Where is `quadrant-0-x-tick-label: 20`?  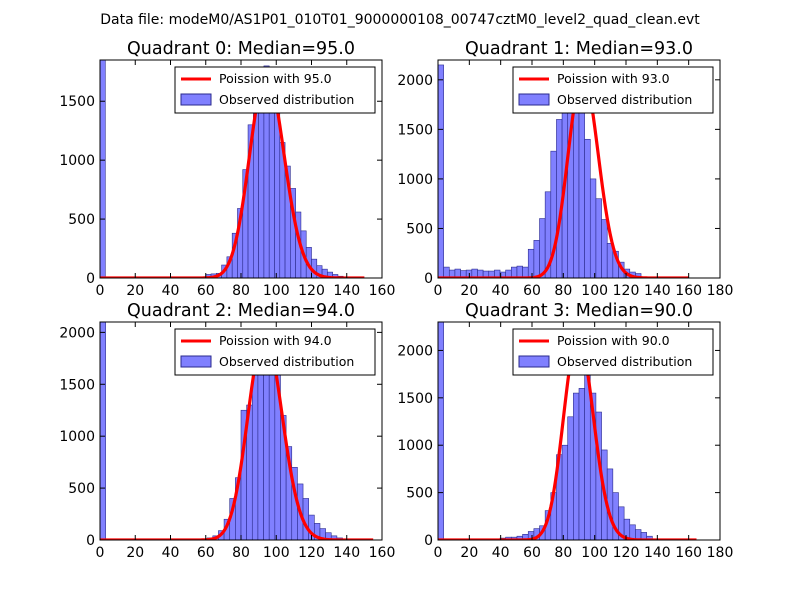 quadrant-0-x-tick-label: 20 is located at coordinates (135, 291).